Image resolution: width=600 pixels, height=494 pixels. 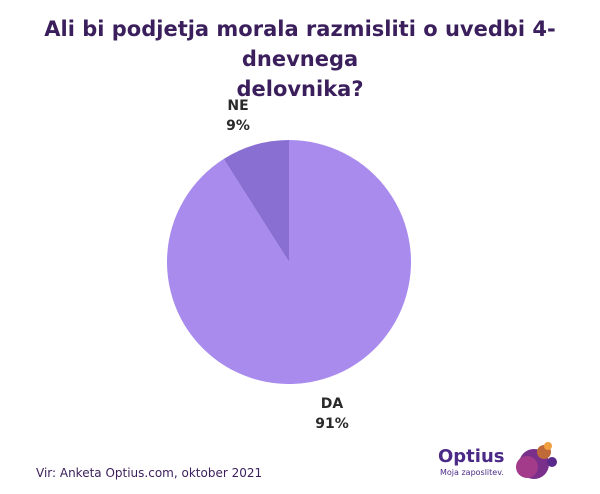 What do you see at coordinates (332, 404) in the screenshot?
I see `slice-name-da: DA` at bounding box center [332, 404].